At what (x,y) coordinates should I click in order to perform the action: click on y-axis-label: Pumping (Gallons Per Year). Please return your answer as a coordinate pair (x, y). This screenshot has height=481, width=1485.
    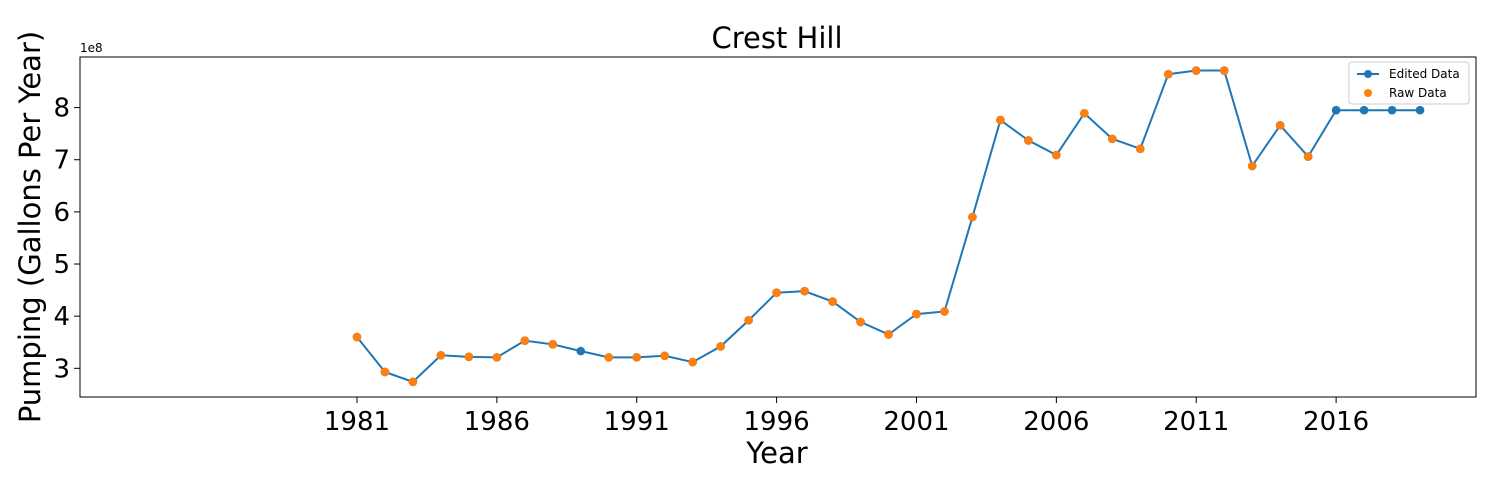
    Looking at the image, I should click on (30, 227).